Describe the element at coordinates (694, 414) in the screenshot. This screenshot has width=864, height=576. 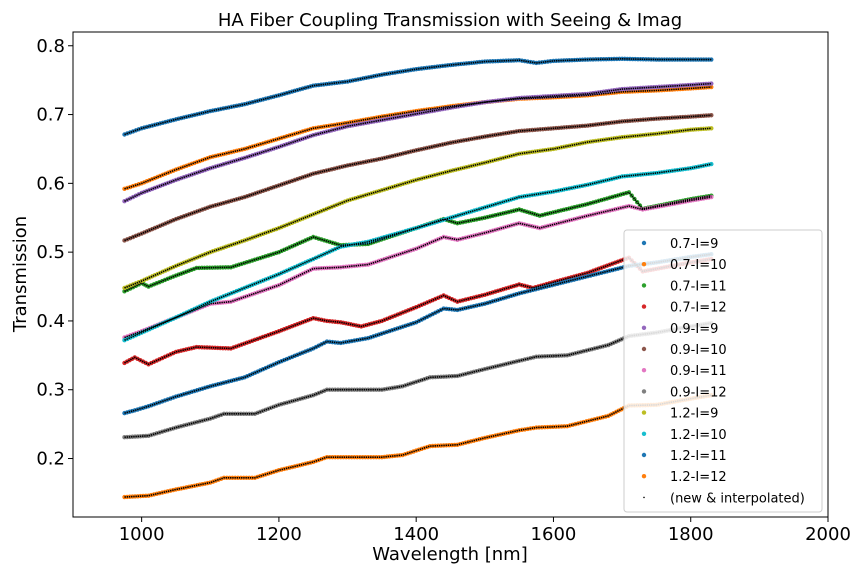
I see `legend-label: 1.2-I=9` at that location.